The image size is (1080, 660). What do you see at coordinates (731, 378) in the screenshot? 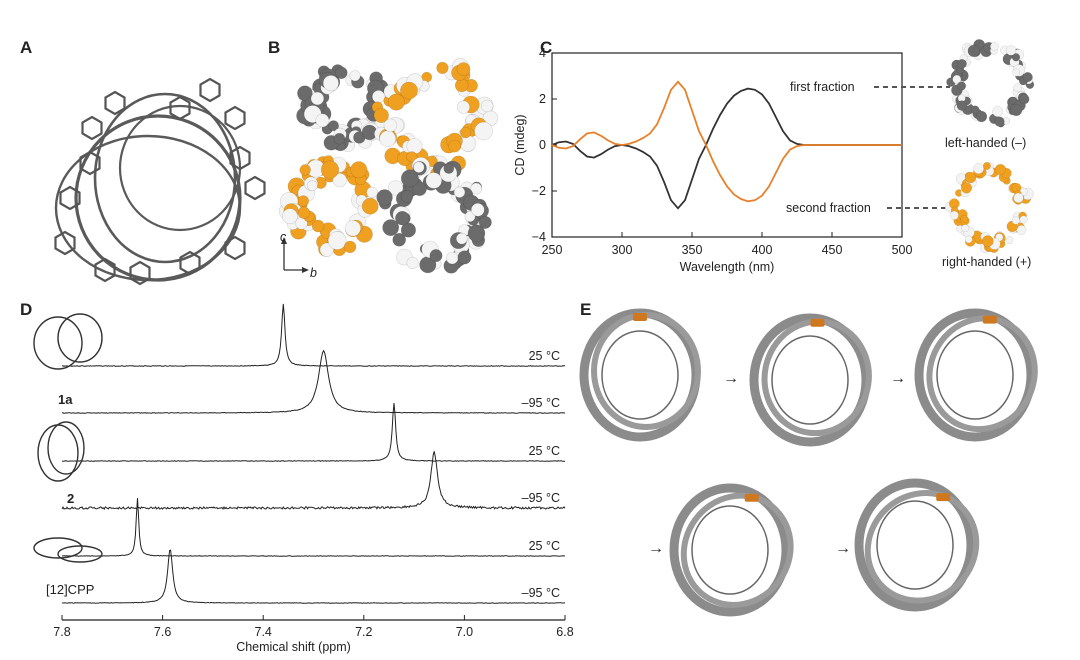
I see `sequence-arrow-1: →` at bounding box center [731, 378].